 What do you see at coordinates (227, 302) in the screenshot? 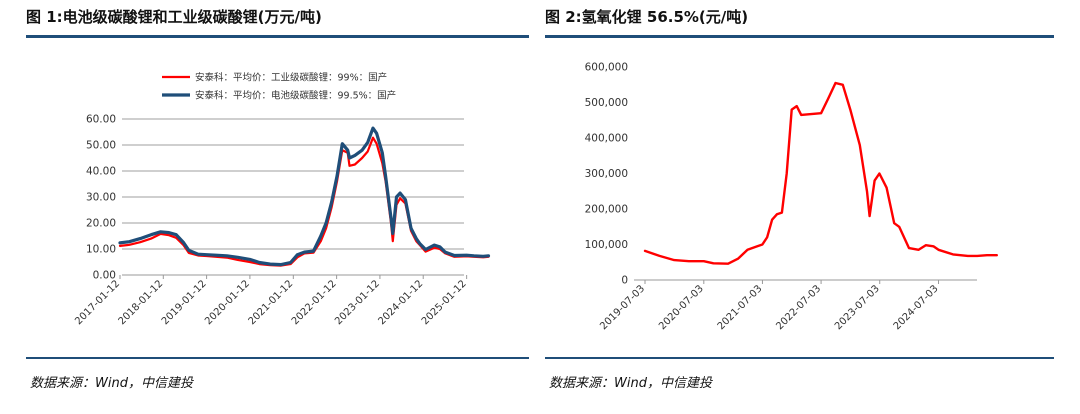
I see `x-tick-label: 2020-01-12` at bounding box center [227, 302].